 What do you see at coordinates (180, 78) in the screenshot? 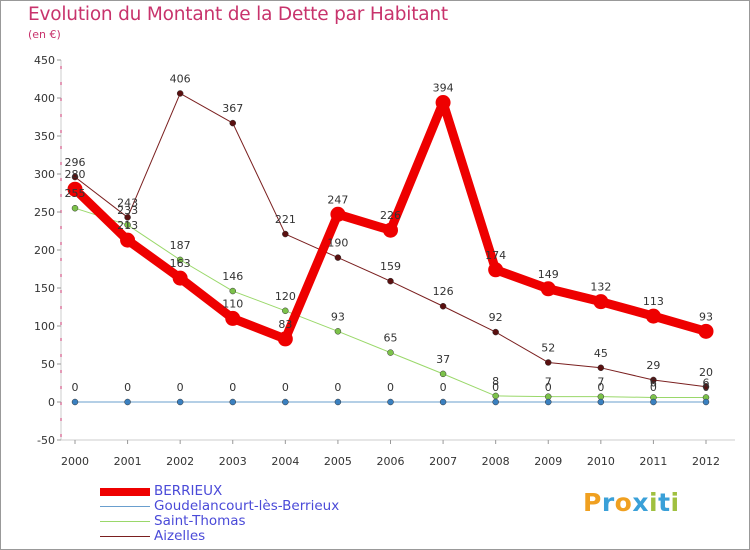
I see `data-label: 406` at bounding box center [180, 78].